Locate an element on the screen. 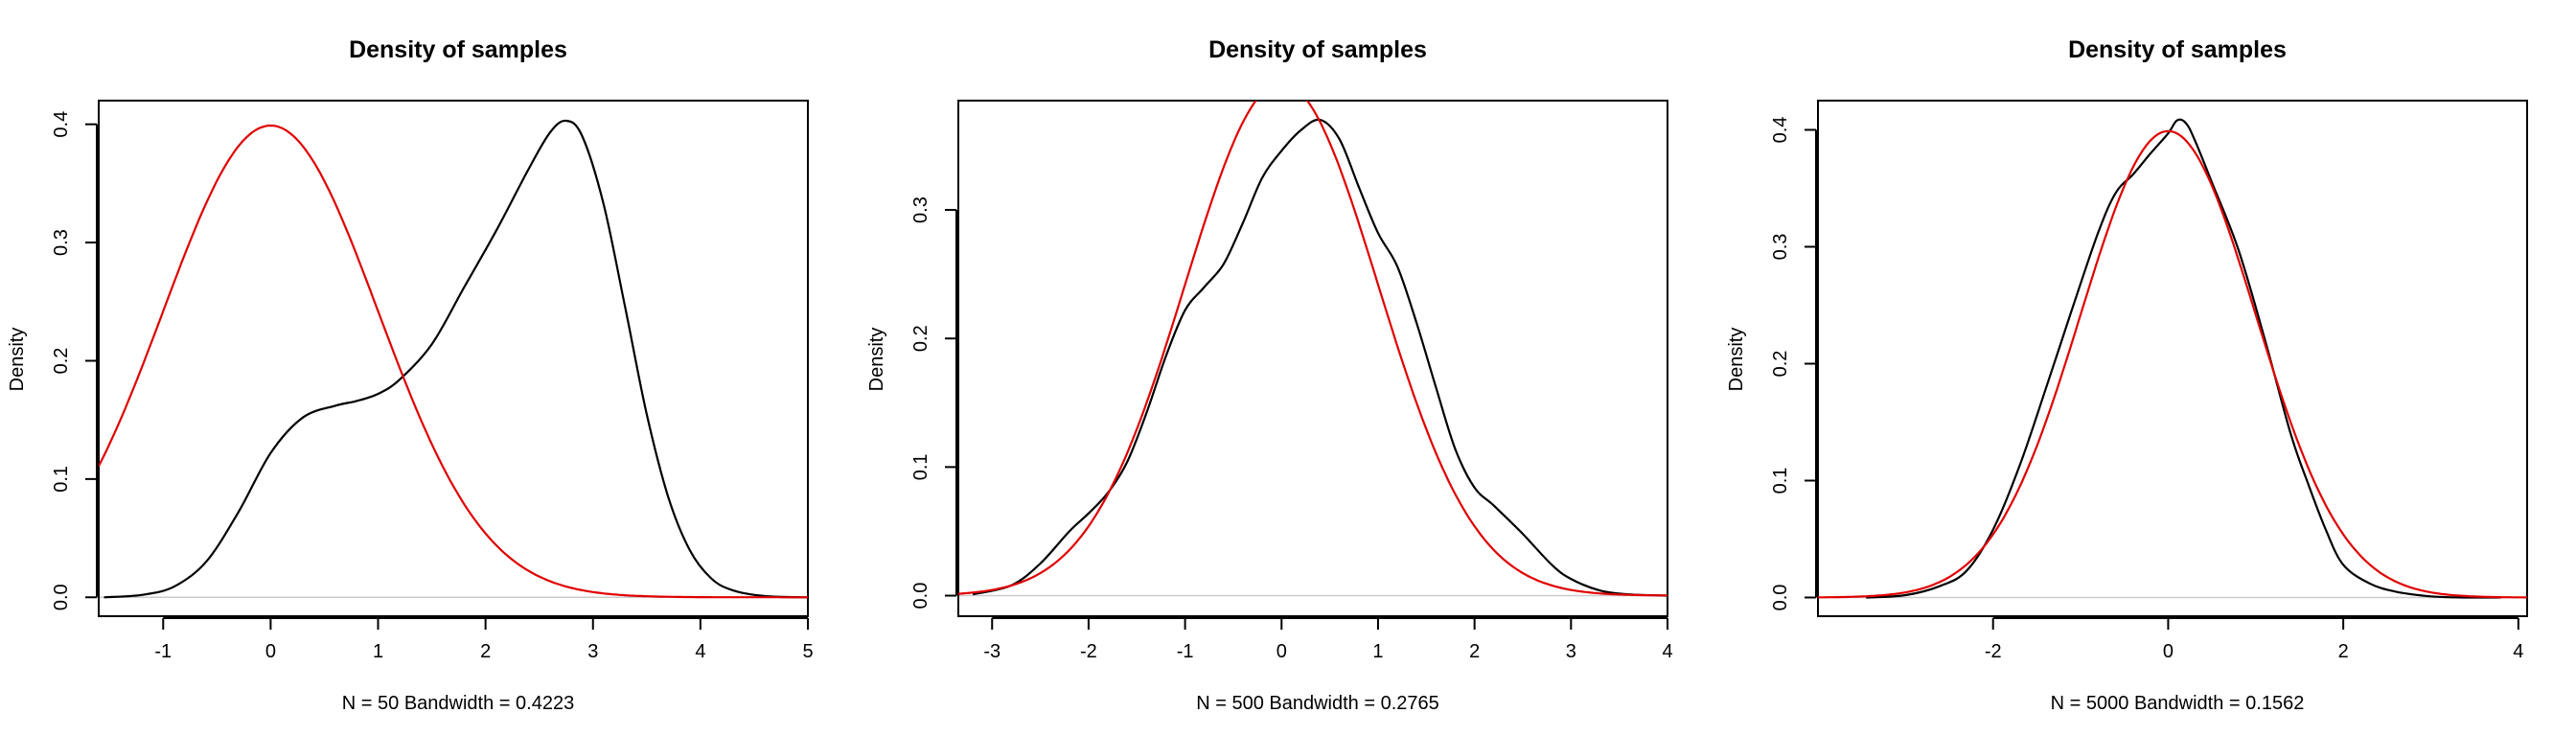 This screenshot has width=2576, height=736. x-axis-label: N = 500 Bandwidth = 0.2765 is located at coordinates (1318, 703).